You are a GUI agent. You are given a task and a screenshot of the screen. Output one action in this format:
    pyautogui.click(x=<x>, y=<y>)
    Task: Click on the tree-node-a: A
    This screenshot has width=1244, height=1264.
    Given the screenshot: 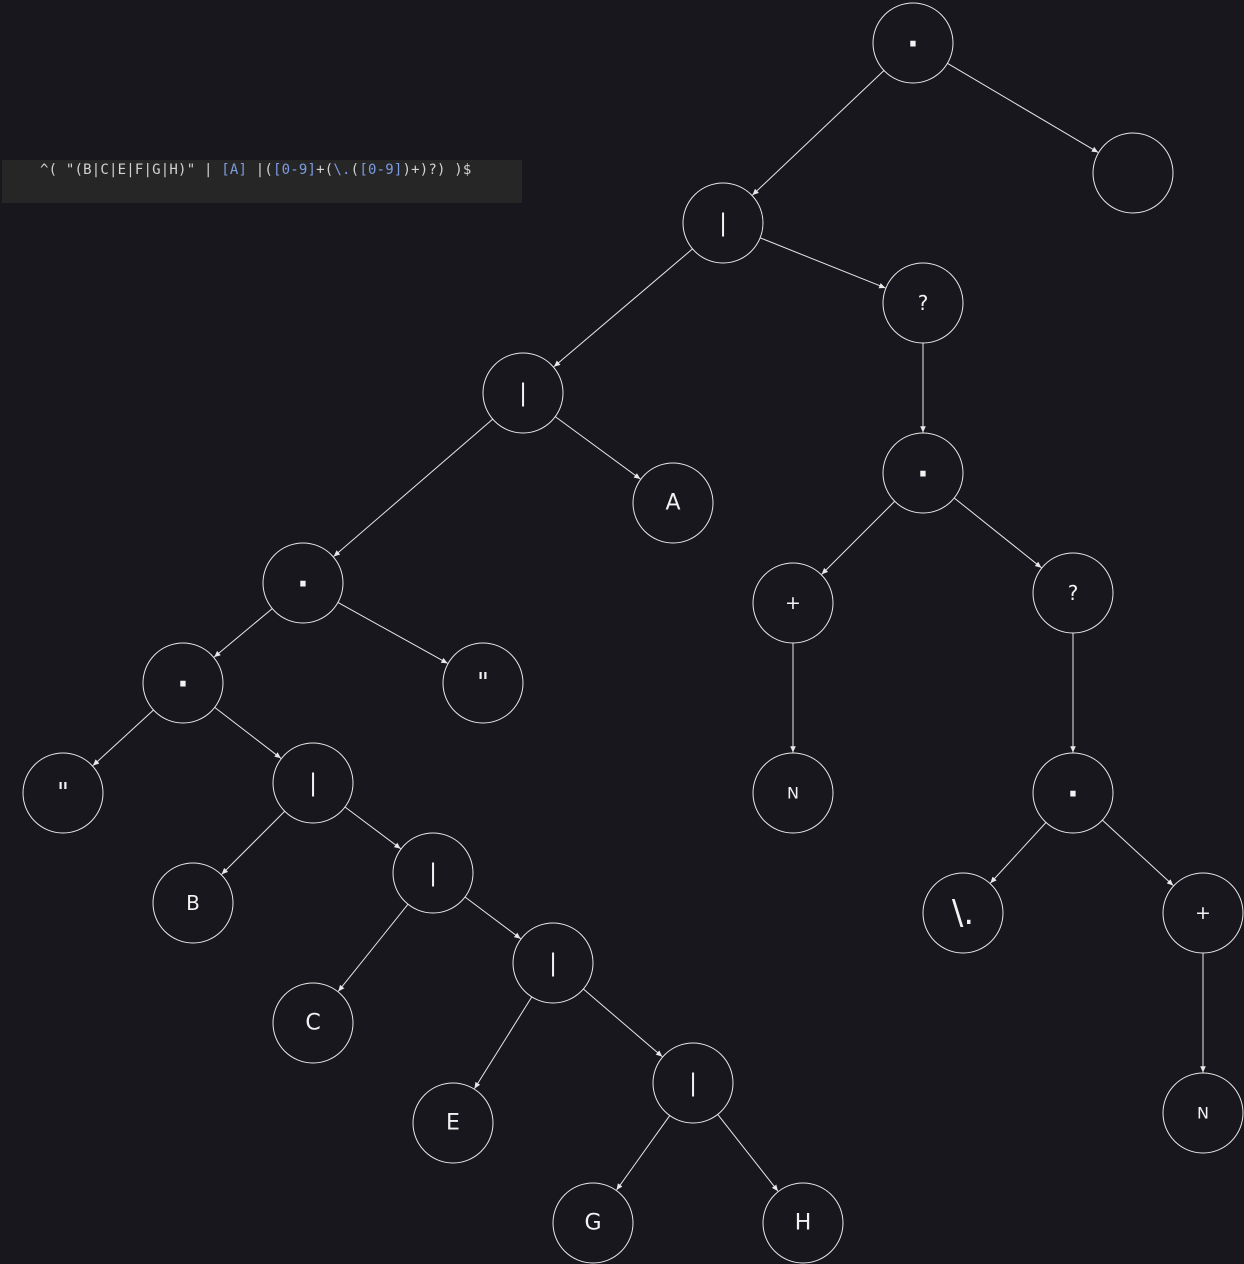 What is the action you would take?
    pyautogui.click(x=673, y=503)
    